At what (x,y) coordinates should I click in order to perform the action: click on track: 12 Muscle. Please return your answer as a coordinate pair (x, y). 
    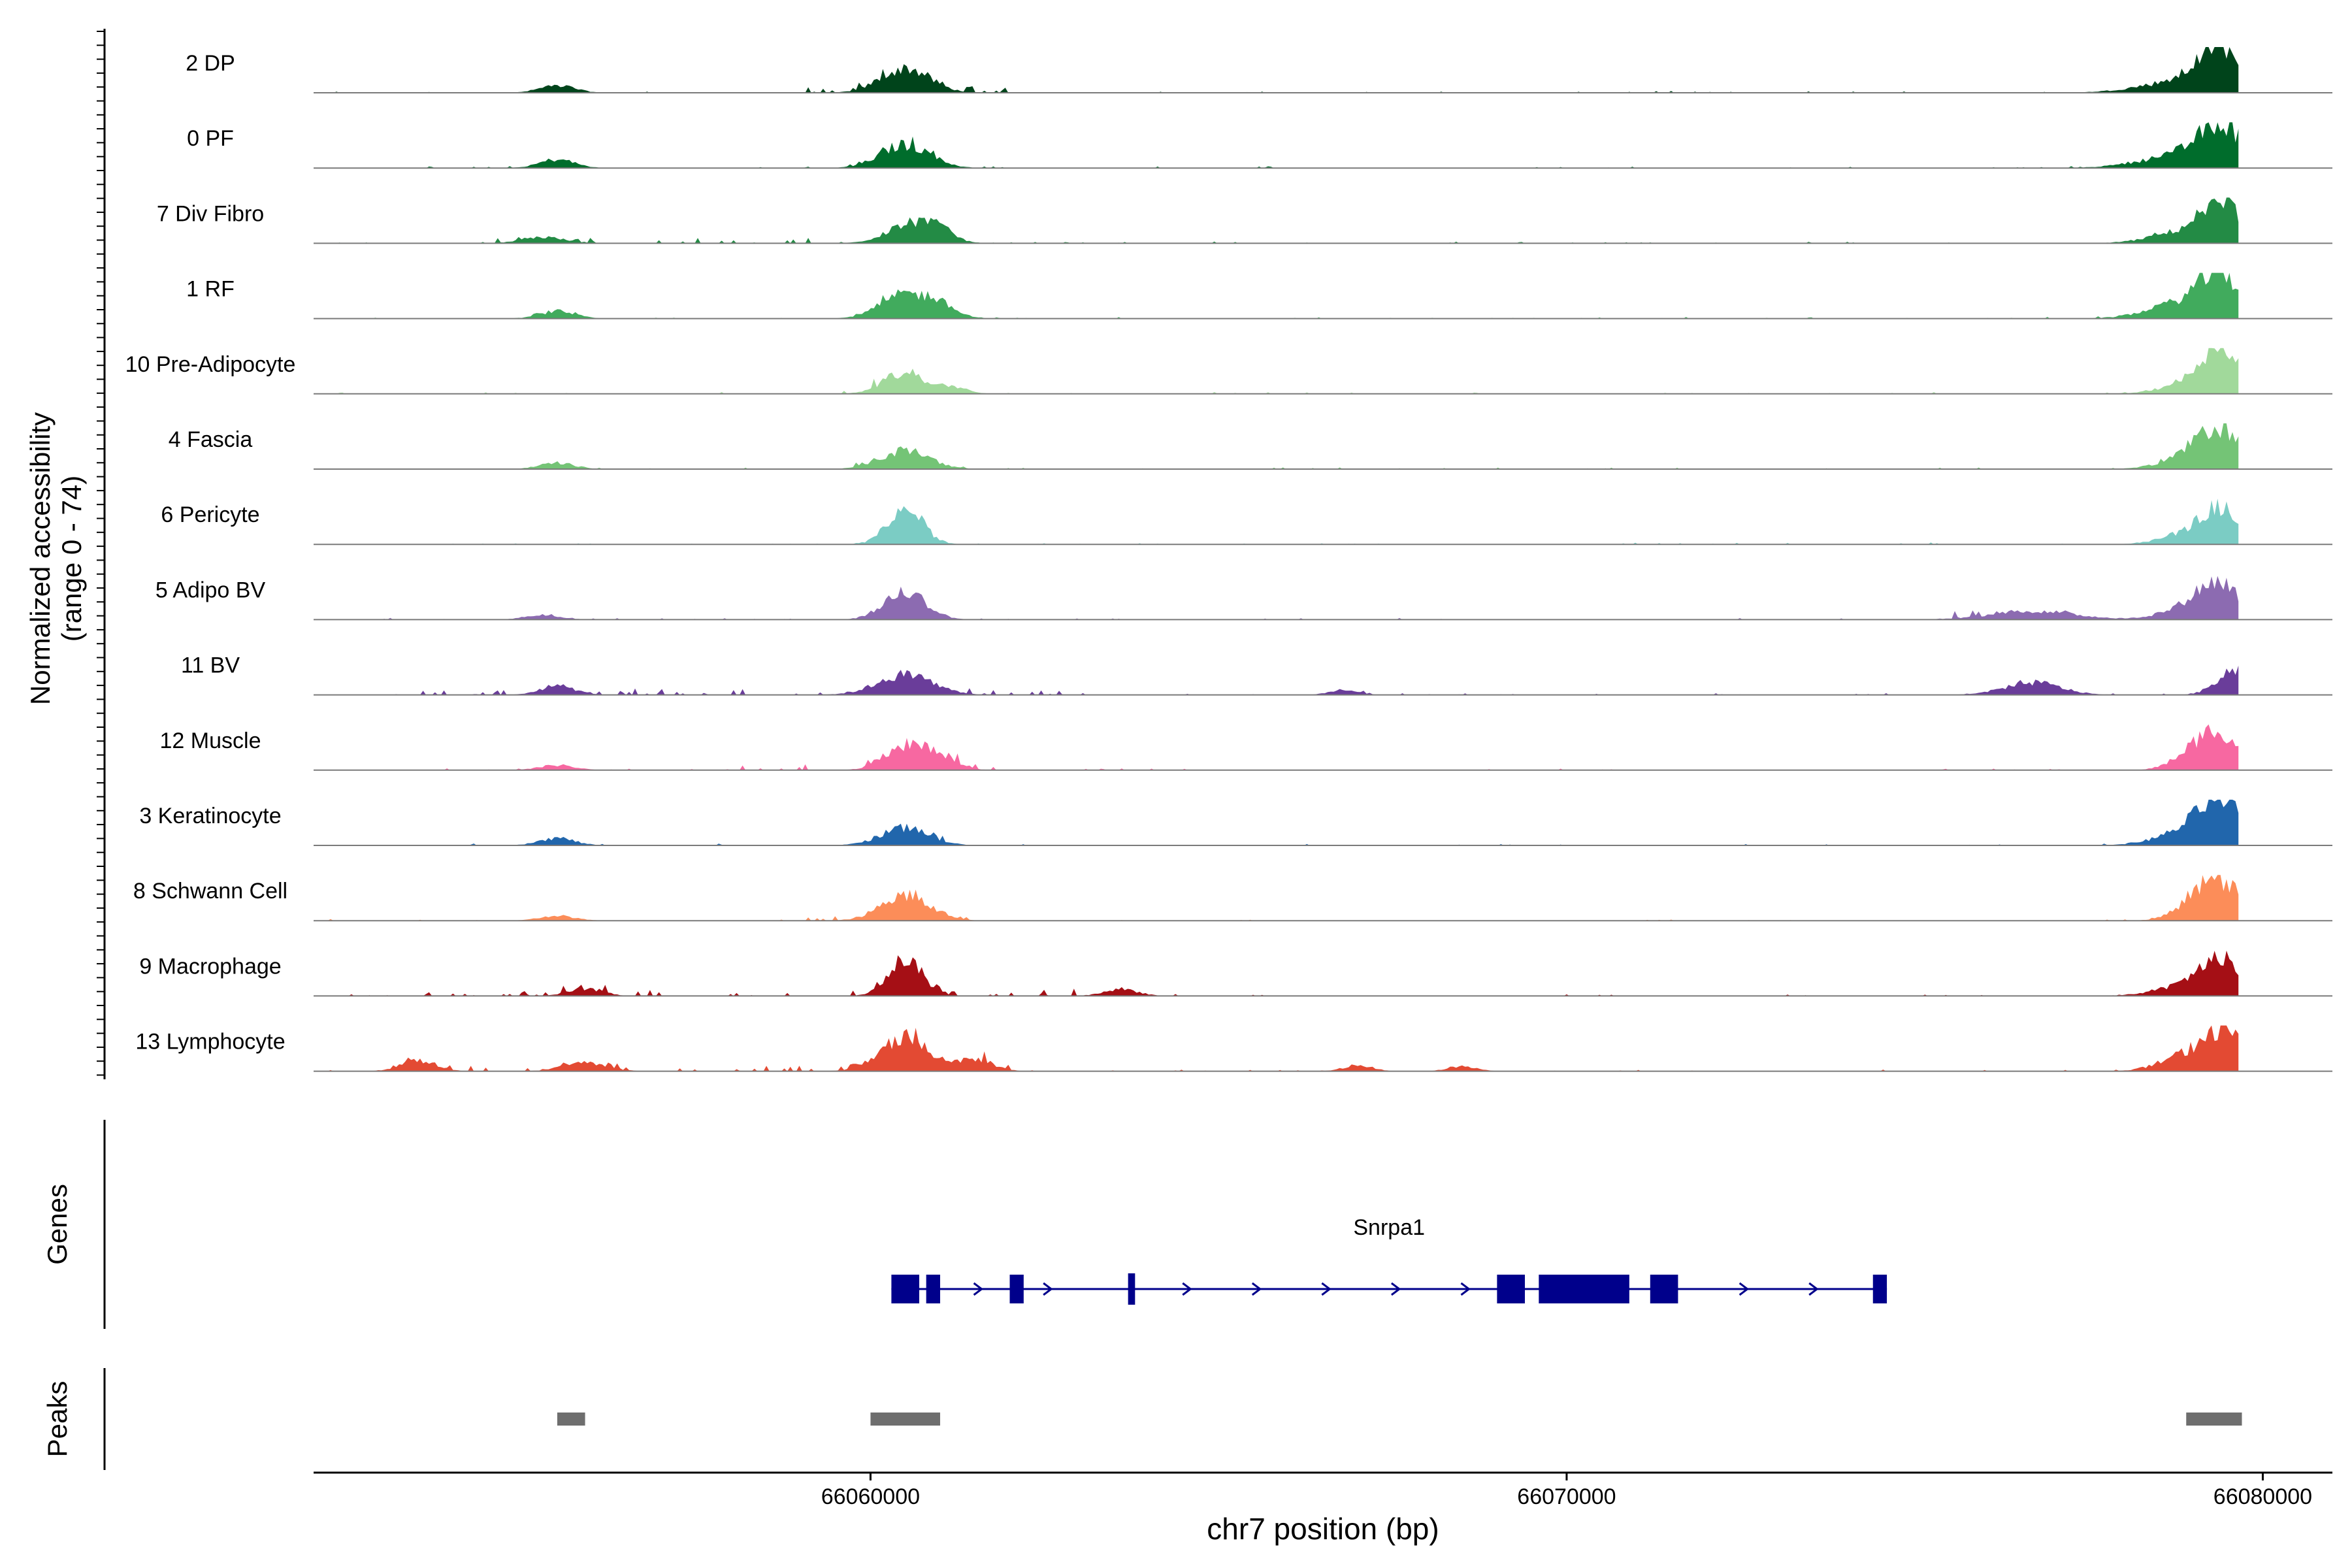
    Looking at the image, I should click on (1246, 747).